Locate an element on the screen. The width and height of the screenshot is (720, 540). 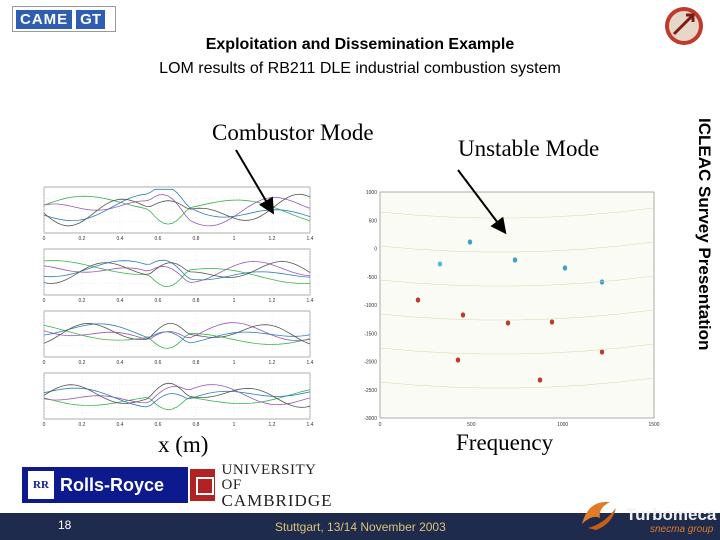
logo-came-text: CAME is located at coordinates (44, 19).